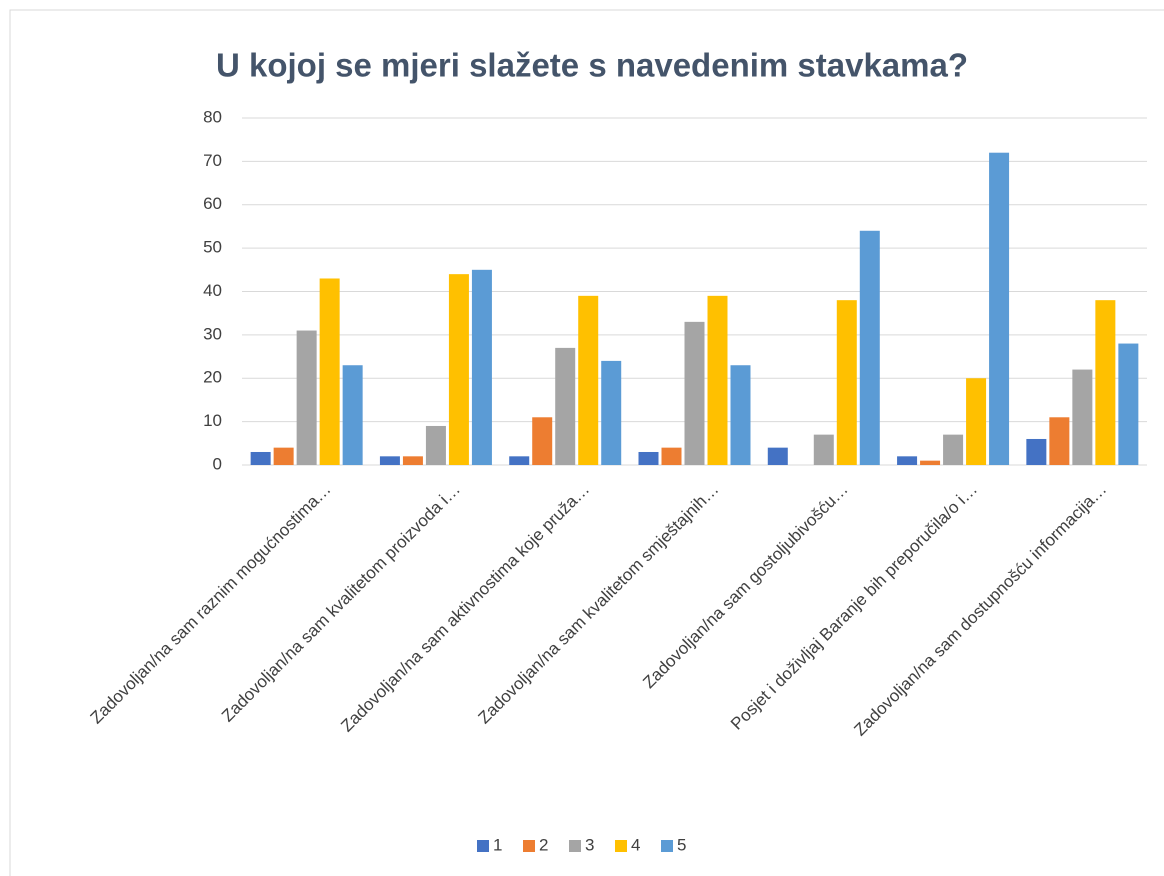  What do you see at coordinates (217, 463) in the screenshot?
I see `y-tick-label: 0` at bounding box center [217, 463].